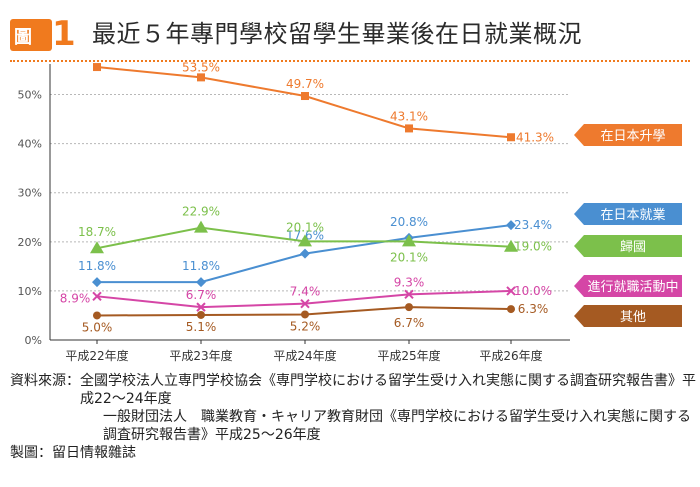 The height and width of the screenshot is (487, 700). Describe the element at coordinates (533, 309) in the screenshot. I see `data-label: 6.3%` at that location.